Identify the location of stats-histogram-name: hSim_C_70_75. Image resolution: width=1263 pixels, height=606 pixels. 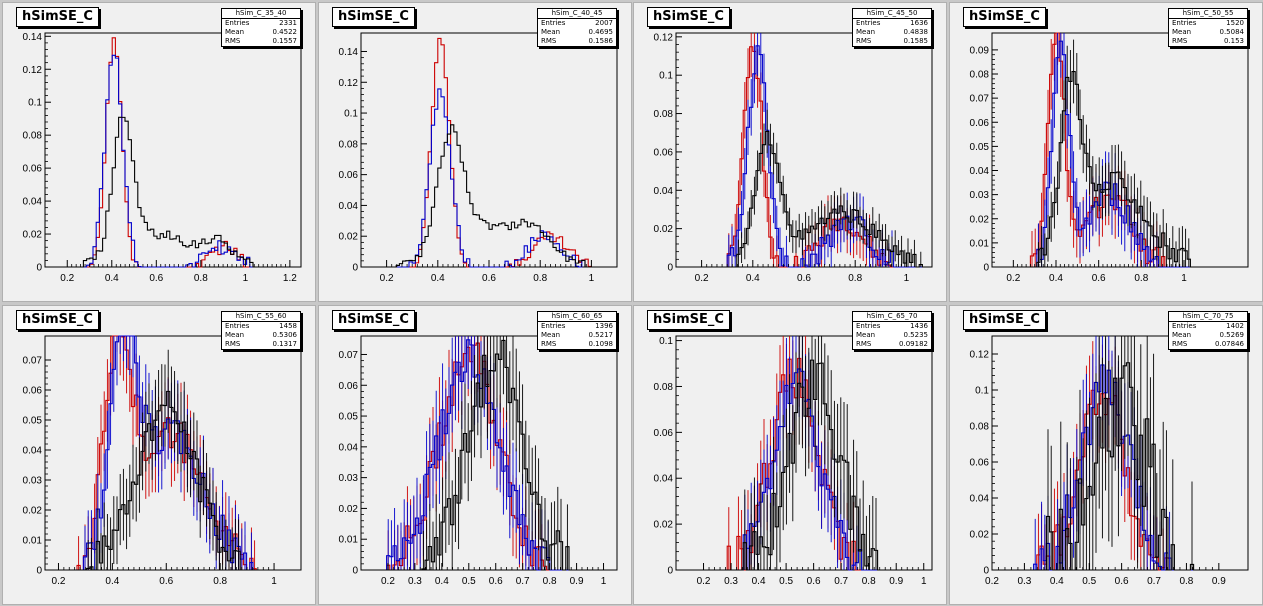
(1208, 317).